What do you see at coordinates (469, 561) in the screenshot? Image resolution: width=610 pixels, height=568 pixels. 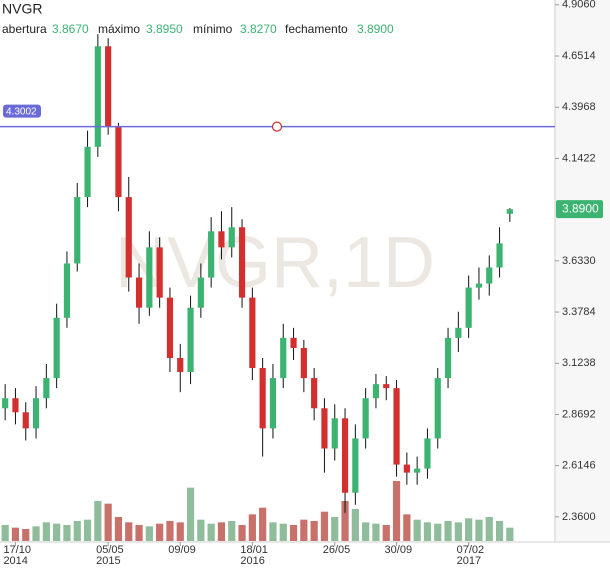 I see `x-tick-year: 2017` at bounding box center [469, 561].